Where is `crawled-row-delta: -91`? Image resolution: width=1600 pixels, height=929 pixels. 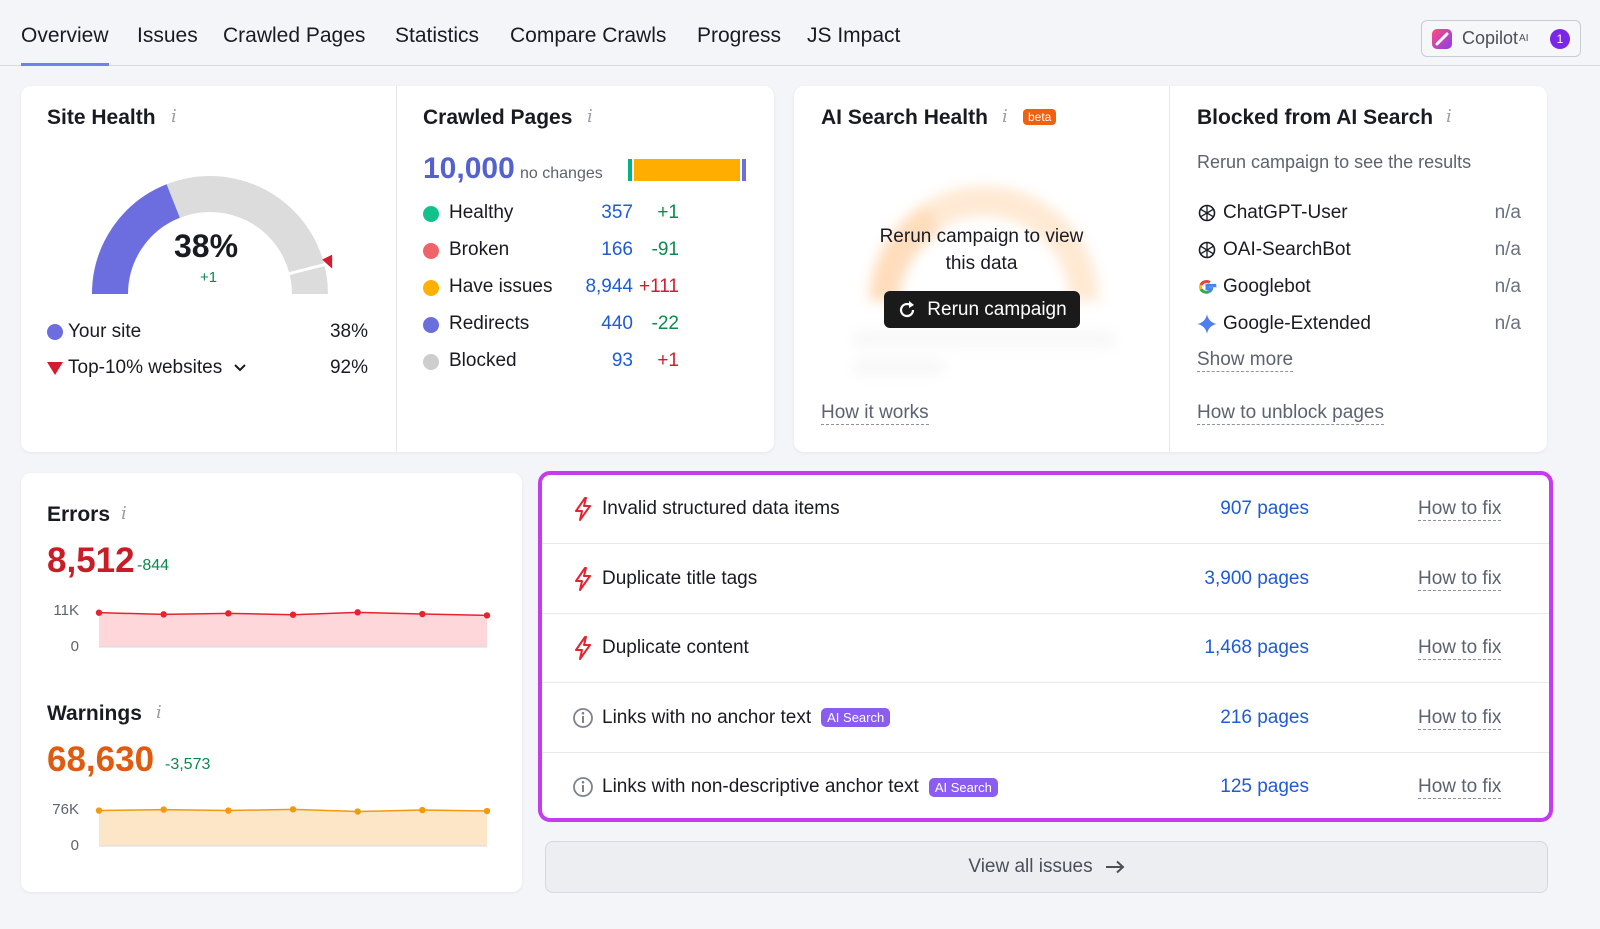 crawled-row-delta: -91 is located at coordinates (665, 249).